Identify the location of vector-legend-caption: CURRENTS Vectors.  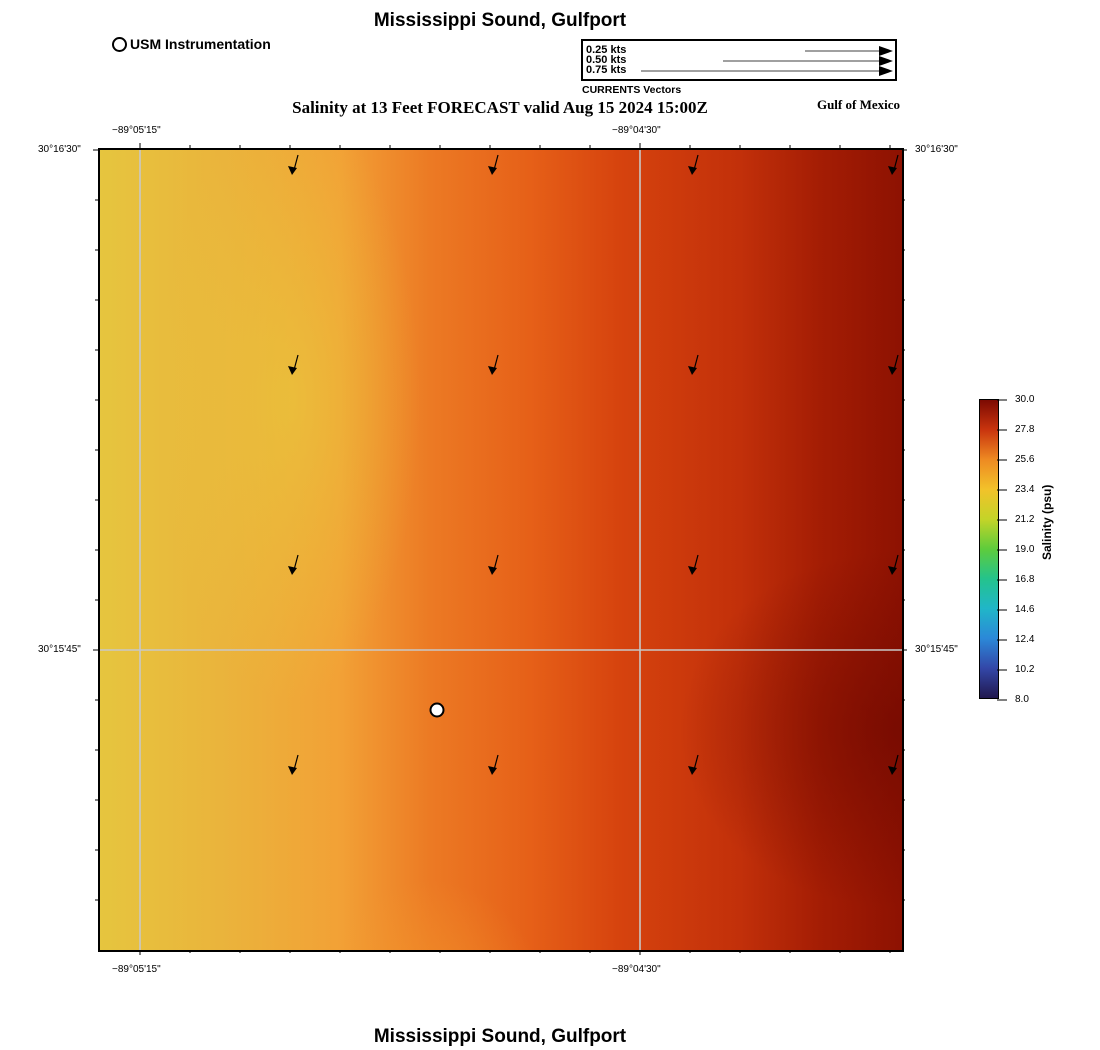
(632, 90).